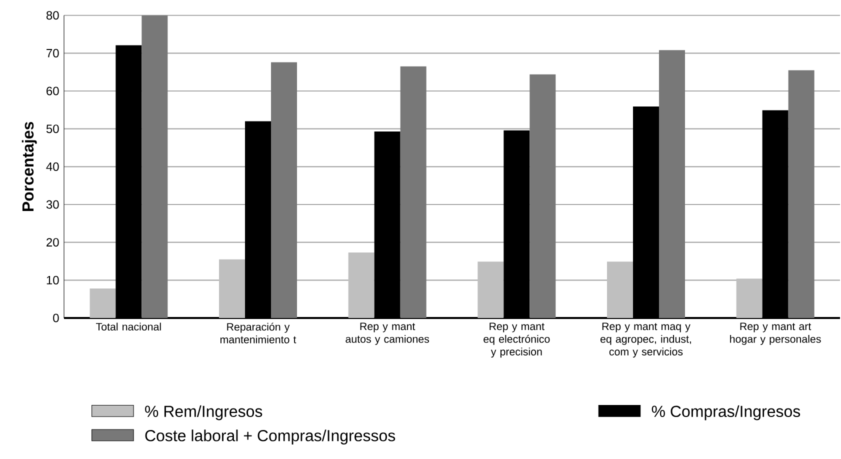 The width and height of the screenshot is (841, 459). What do you see at coordinates (56, 318) in the screenshot?
I see `y-tick-label: 0` at bounding box center [56, 318].